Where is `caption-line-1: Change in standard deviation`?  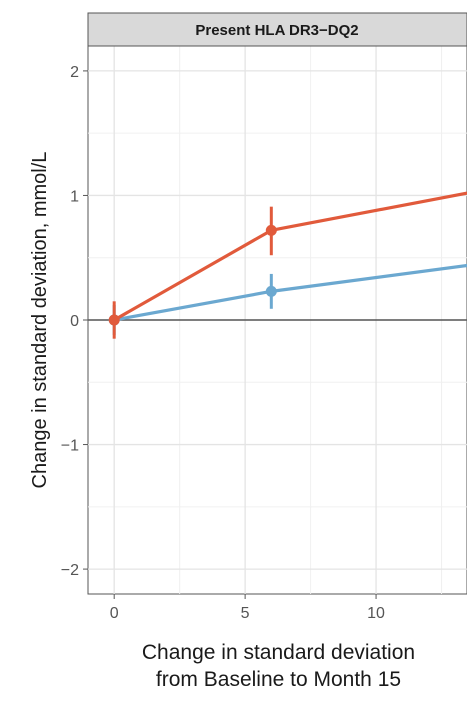 caption-line-1: Change in standard deviation is located at coordinates (278, 652).